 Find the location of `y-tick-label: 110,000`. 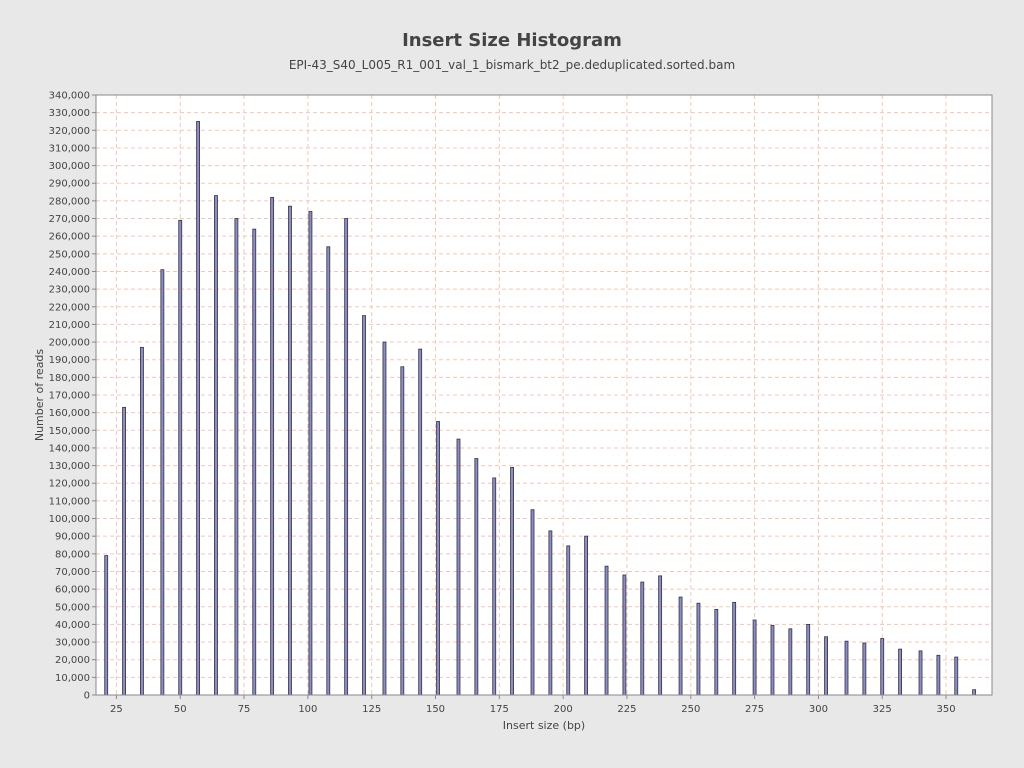

y-tick-label: 110,000 is located at coordinates (69, 501).